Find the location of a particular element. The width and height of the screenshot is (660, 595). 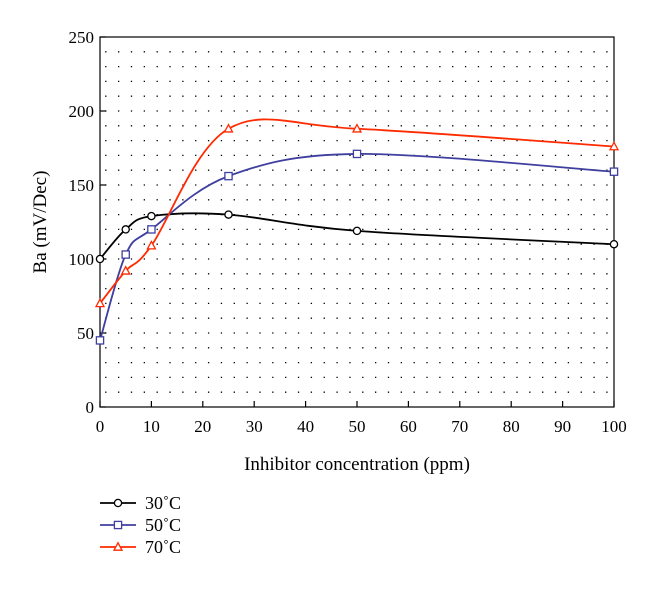

series-line is located at coordinates (357, 236).